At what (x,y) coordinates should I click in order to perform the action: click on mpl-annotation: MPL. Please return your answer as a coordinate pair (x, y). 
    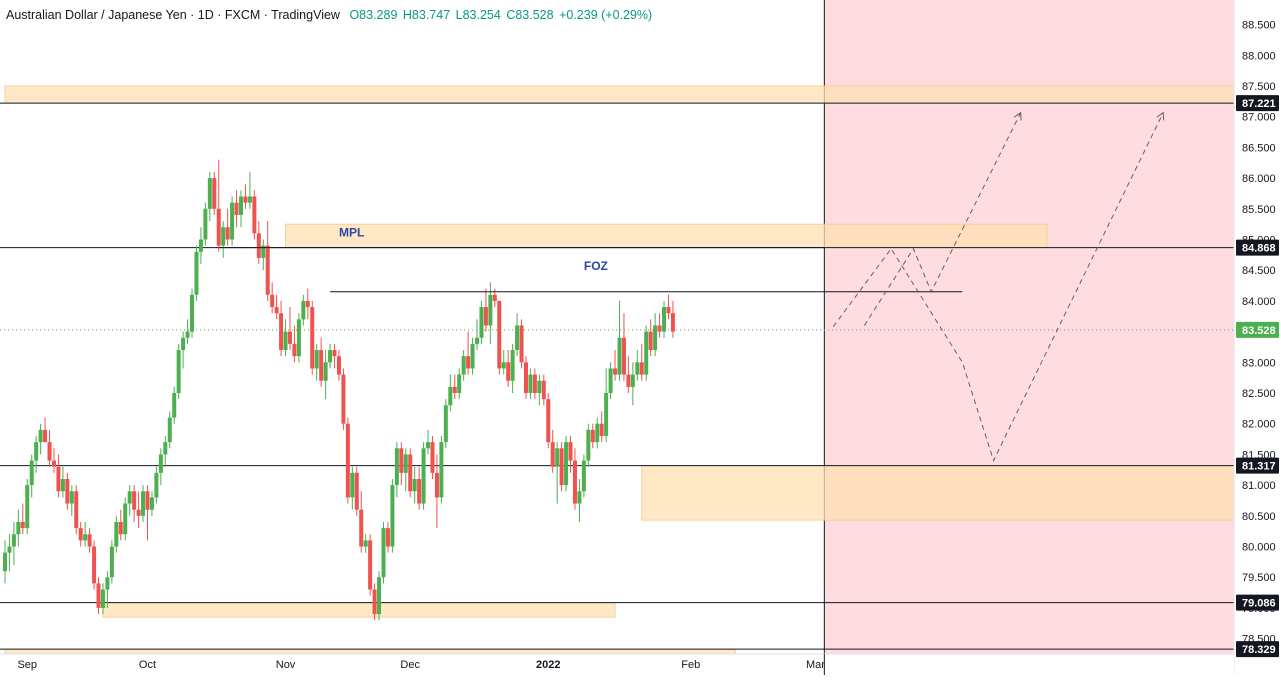
    Looking at the image, I should click on (351, 232).